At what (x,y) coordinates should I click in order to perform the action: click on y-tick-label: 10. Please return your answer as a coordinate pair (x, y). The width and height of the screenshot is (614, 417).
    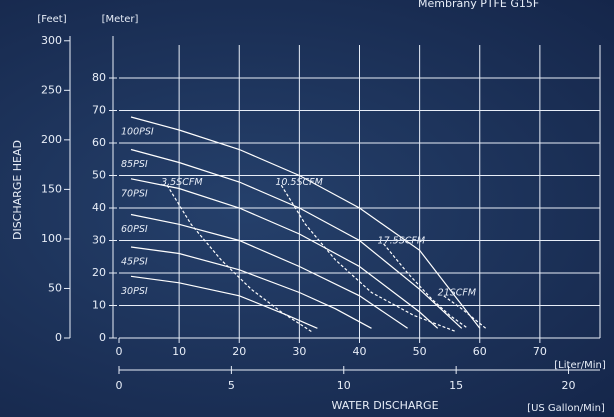
    Looking at the image, I should click on (99, 305).